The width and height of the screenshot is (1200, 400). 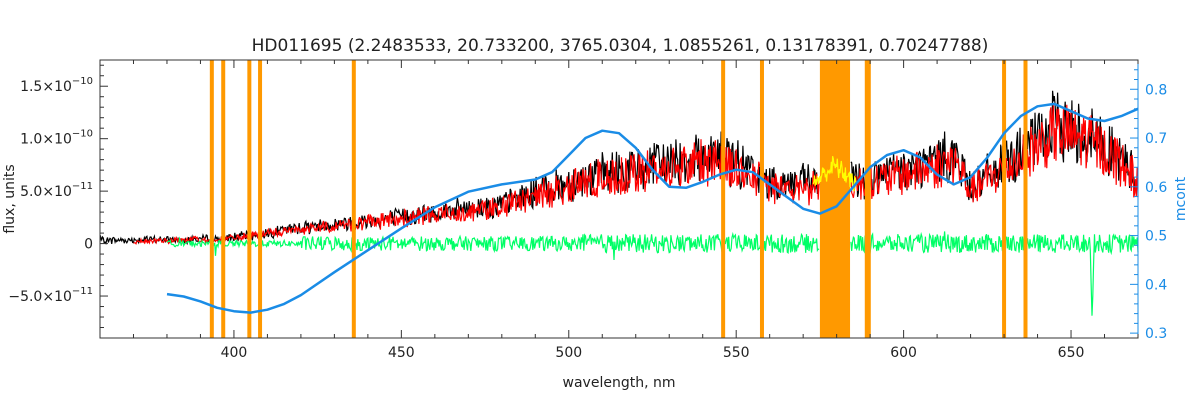 What do you see at coordinates (56, 190) in the screenshot?
I see `y-left-tick-label: 5.0×10⁻¹¹` at bounding box center [56, 190].